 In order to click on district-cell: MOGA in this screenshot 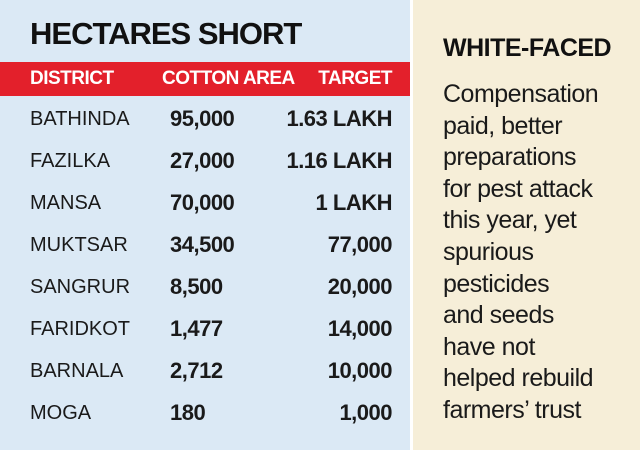, I will do `click(61, 413)`.